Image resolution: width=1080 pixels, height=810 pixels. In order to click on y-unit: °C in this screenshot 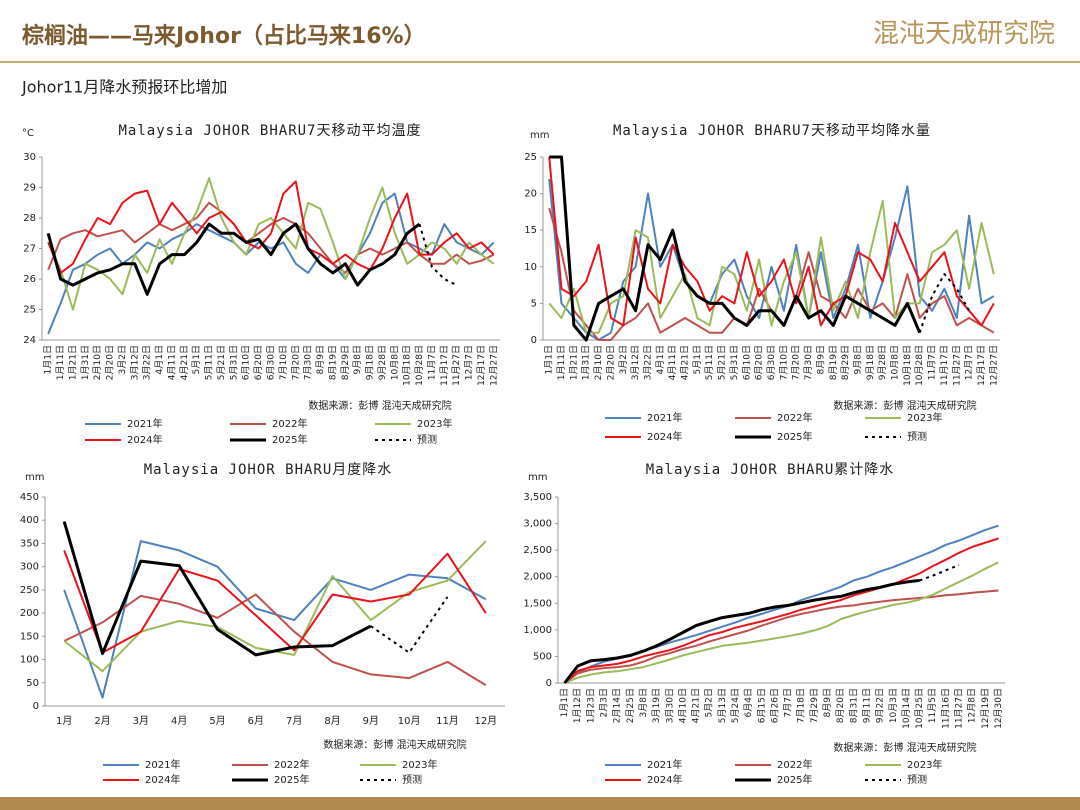, I will do `click(28, 133)`.